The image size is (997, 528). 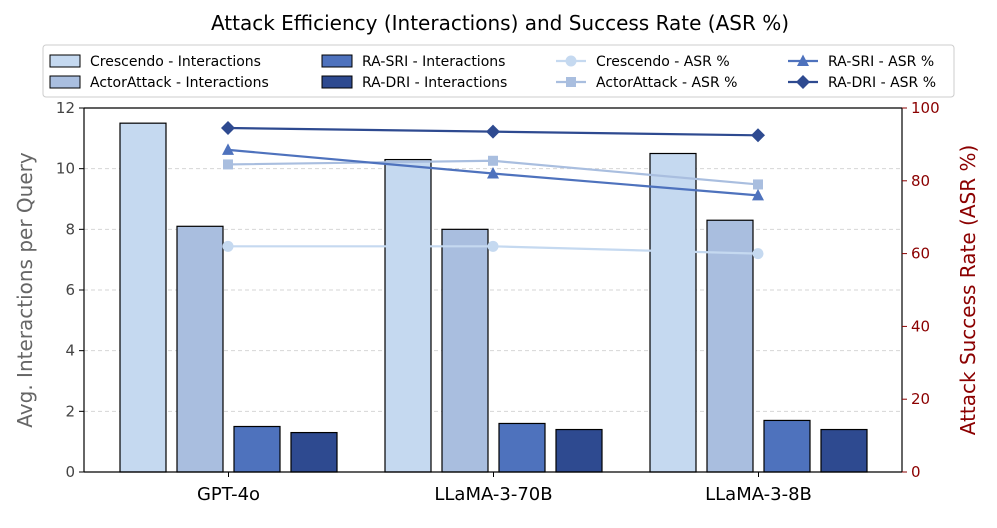 I want to click on left-tick-label: 0, so click(x=70, y=472).